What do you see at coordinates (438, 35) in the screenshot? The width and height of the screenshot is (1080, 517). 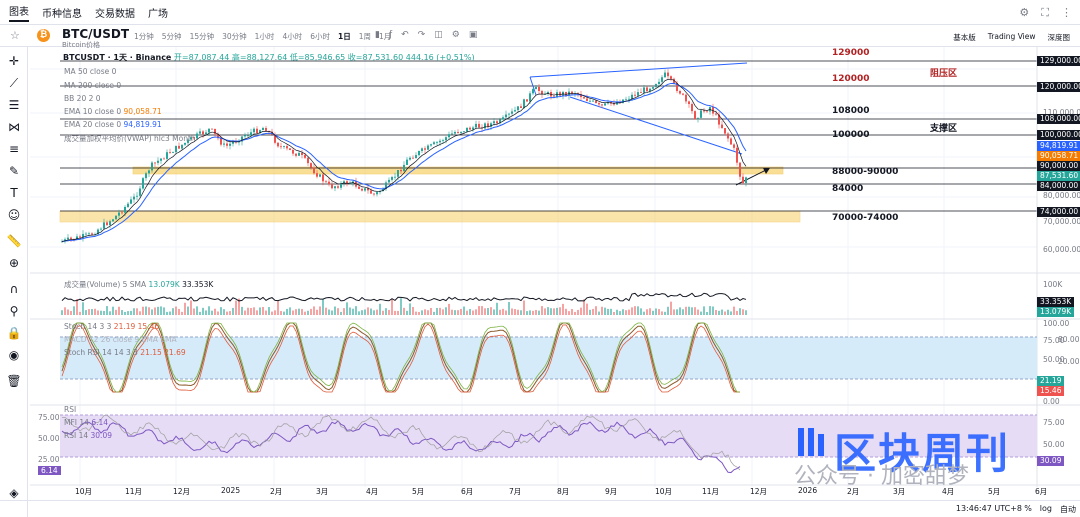 I see `camera-icon: ◫` at bounding box center [438, 35].